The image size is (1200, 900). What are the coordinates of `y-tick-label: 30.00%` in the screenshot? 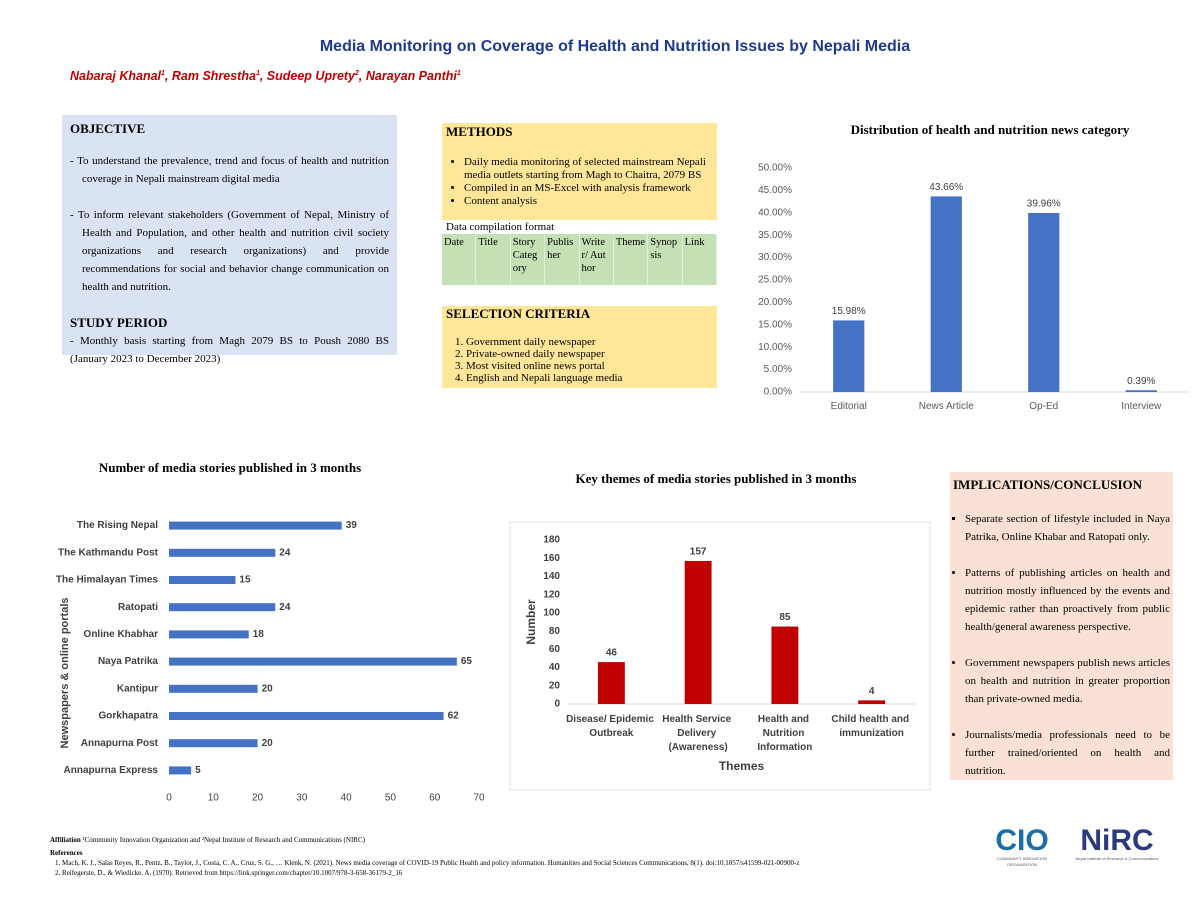 It's located at (775, 257).